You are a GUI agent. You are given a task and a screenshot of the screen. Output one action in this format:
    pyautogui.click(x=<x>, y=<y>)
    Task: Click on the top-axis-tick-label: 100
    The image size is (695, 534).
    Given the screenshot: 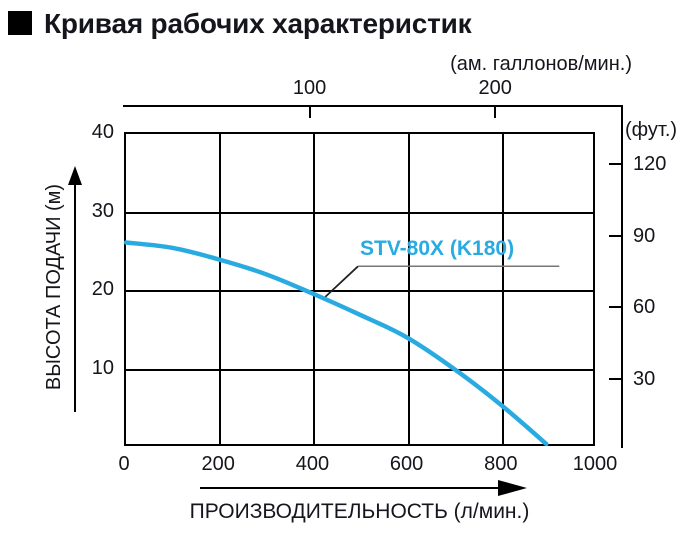 What is the action you would take?
    pyautogui.click(x=309, y=88)
    